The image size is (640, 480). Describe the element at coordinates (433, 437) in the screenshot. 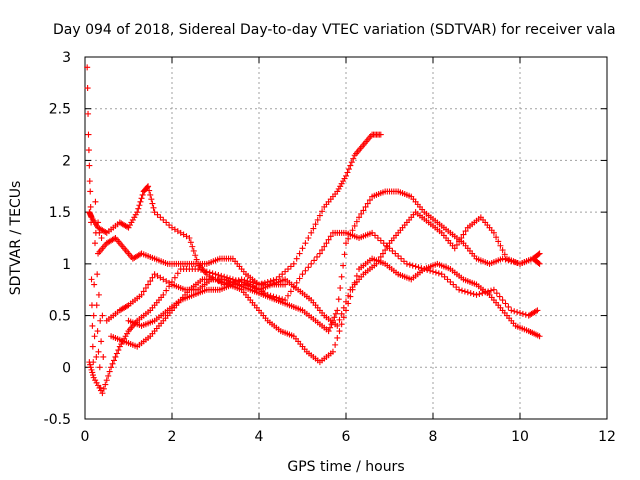

I see `x-tick-label: 8` at that location.